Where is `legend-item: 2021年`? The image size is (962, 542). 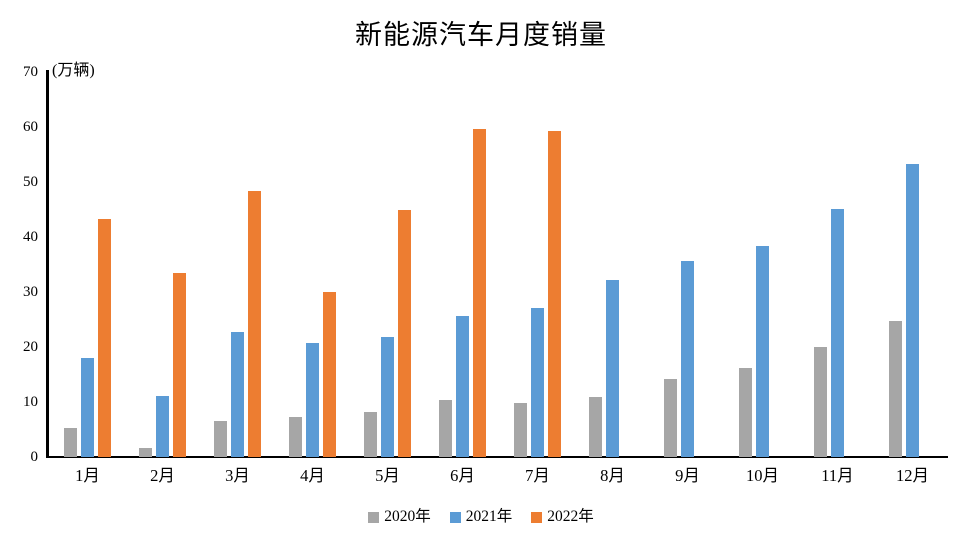
legend-item: 2021年 is located at coordinates (481, 517).